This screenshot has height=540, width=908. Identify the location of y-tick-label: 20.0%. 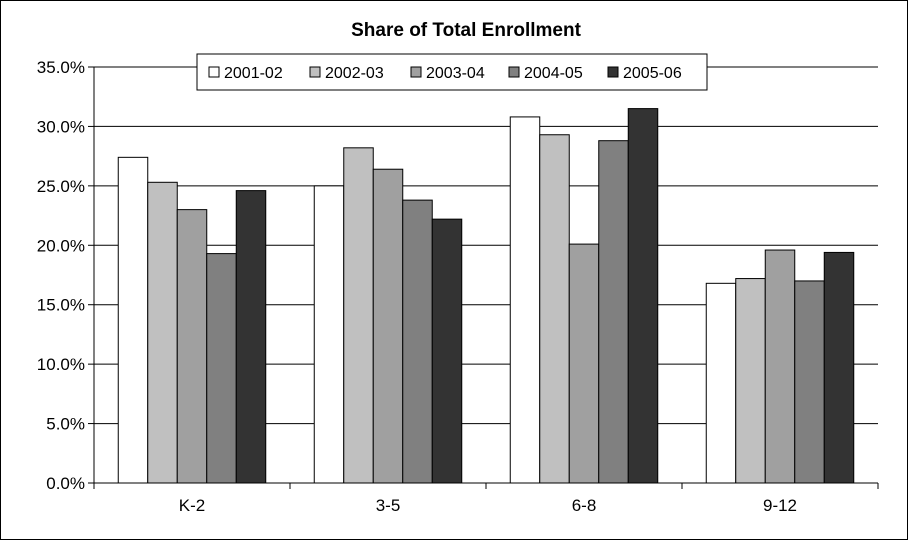
(61, 245).